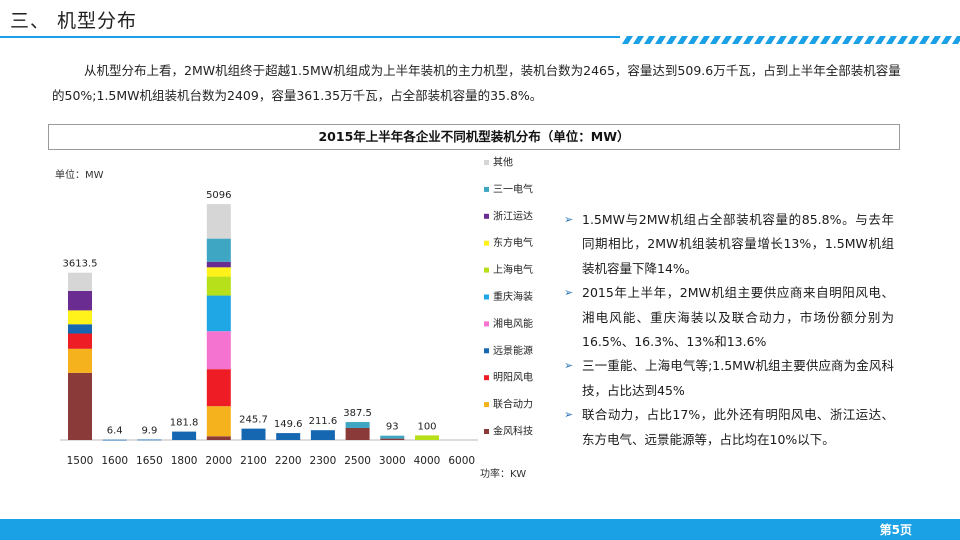 Image resolution: width=960 pixels, height=540 pixels. What do you see at coordinates (79, 174) in the screenshot?
I see `y-axis-label: 单位：MW` at bounding box center [79, 174].